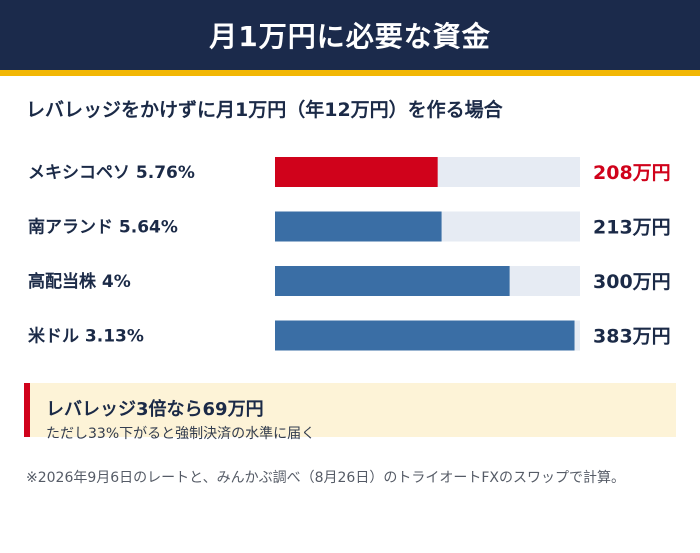 Image resolution: width=700 pixels, height=553 pixels. I want to click on chart-title: レバレッジをかけずに月1万円（年12万円）を作る場合, so click(264, 110).